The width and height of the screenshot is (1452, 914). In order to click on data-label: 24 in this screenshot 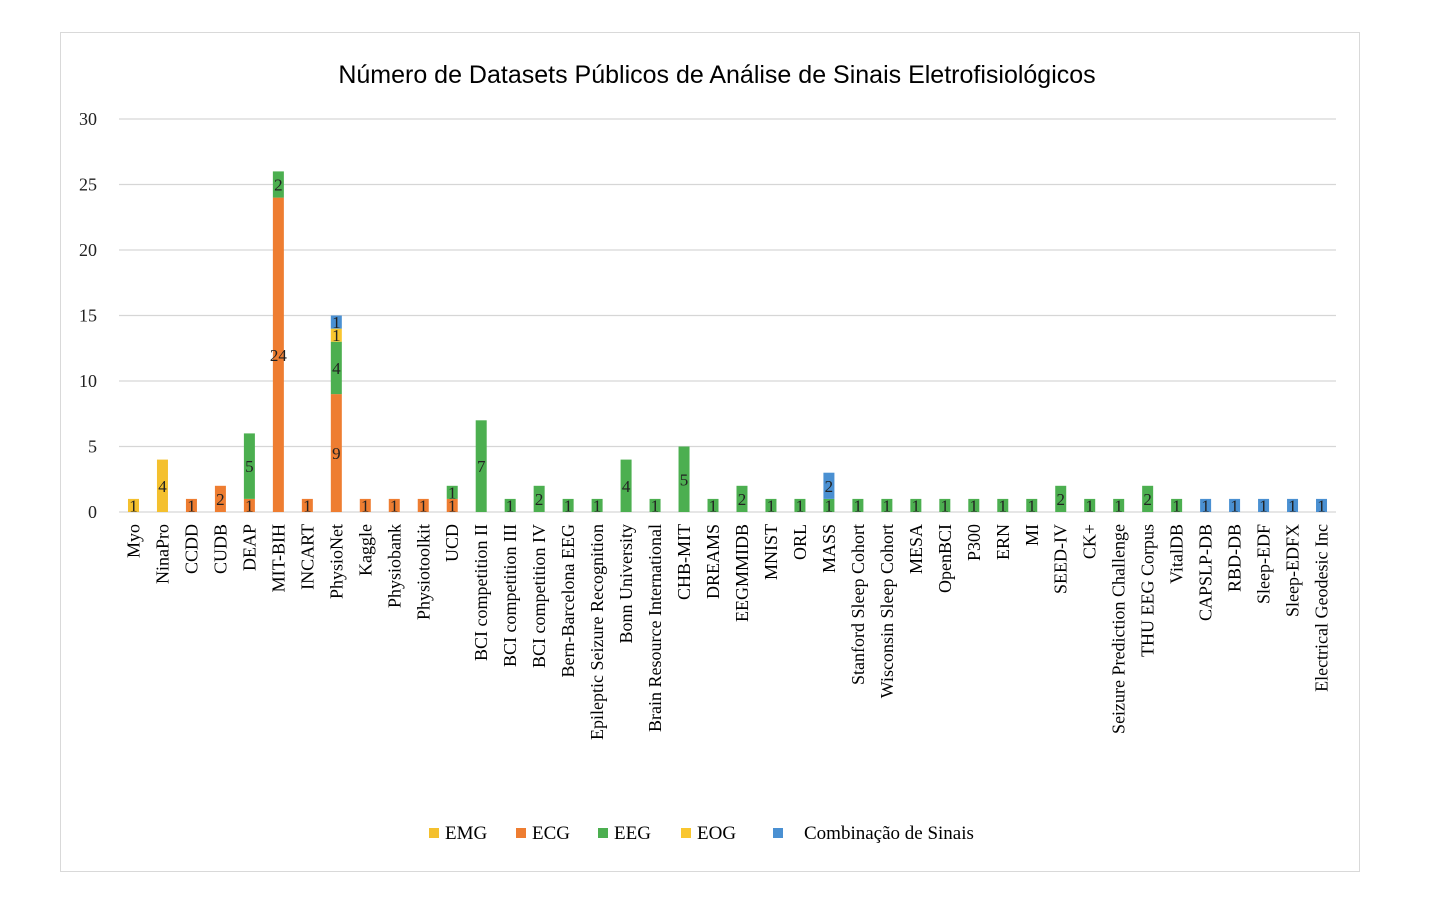, I will do `click(279, 355)`.